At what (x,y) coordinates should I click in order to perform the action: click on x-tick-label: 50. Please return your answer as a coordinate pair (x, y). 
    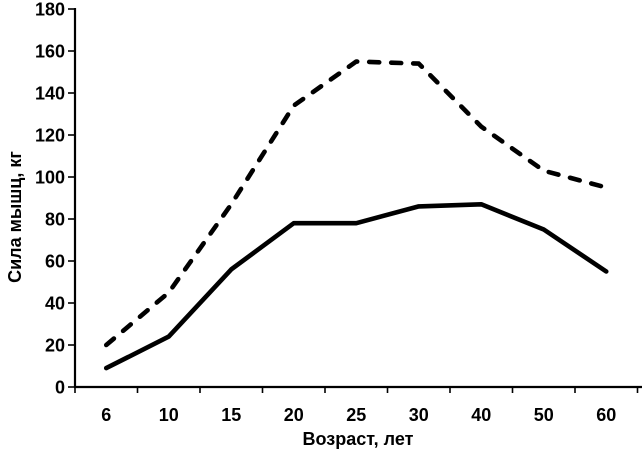
    Looking at the image, I should click on (544, 415).